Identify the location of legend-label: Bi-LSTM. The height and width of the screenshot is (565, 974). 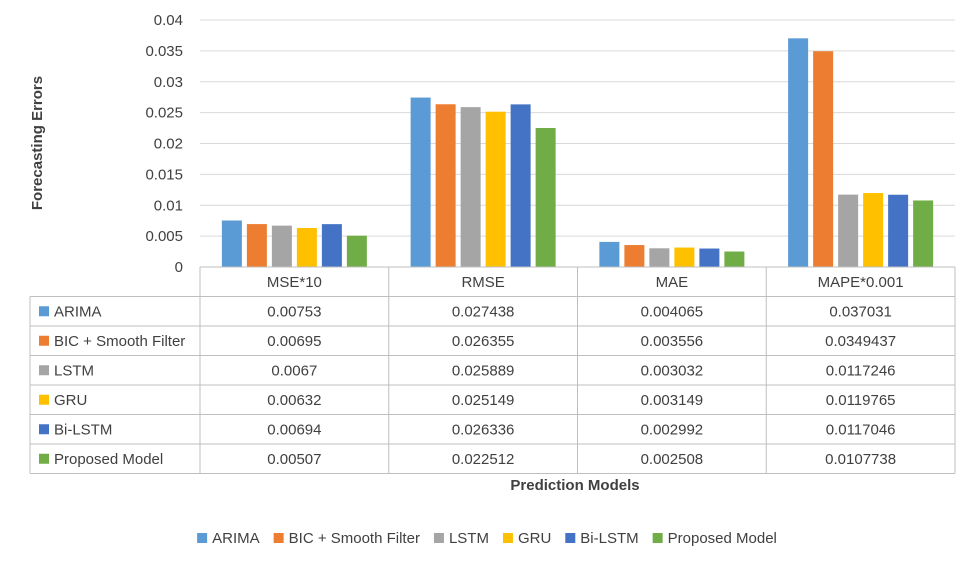
(609, 538).